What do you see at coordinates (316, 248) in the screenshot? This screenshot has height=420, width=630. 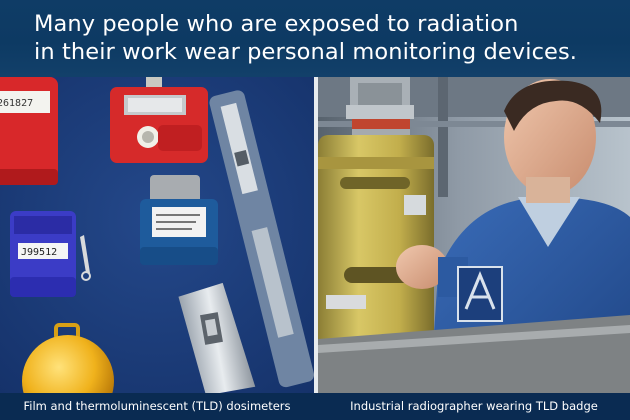 I see `panel-divider` at bounding box center [316, 248].